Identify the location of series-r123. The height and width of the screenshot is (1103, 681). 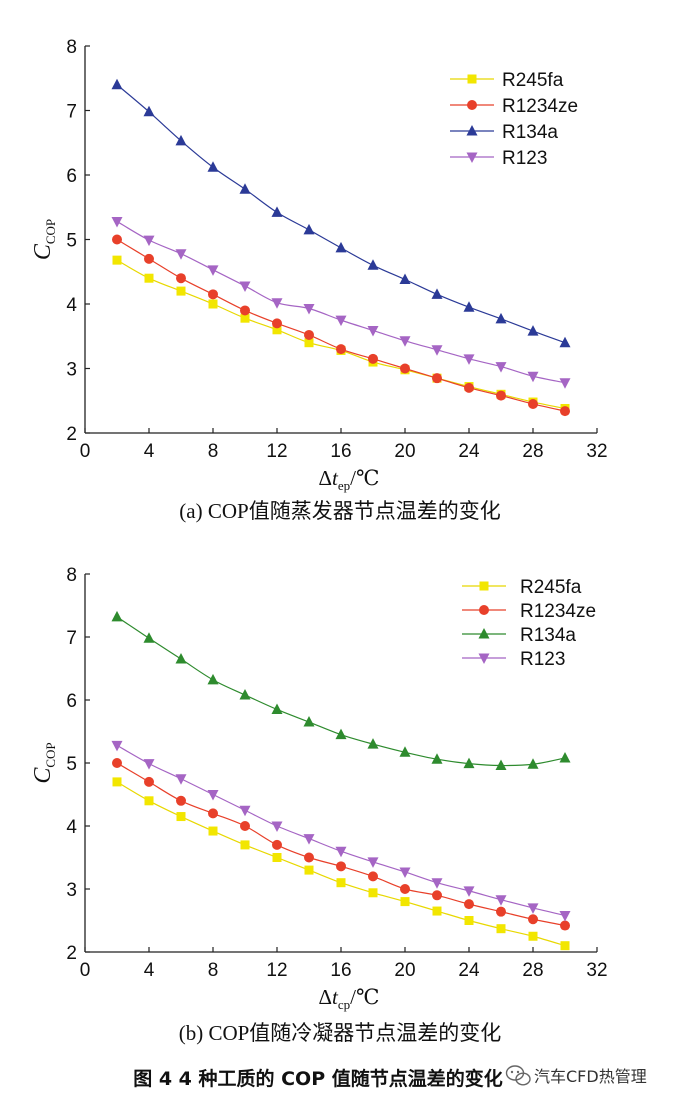
(341, 831).